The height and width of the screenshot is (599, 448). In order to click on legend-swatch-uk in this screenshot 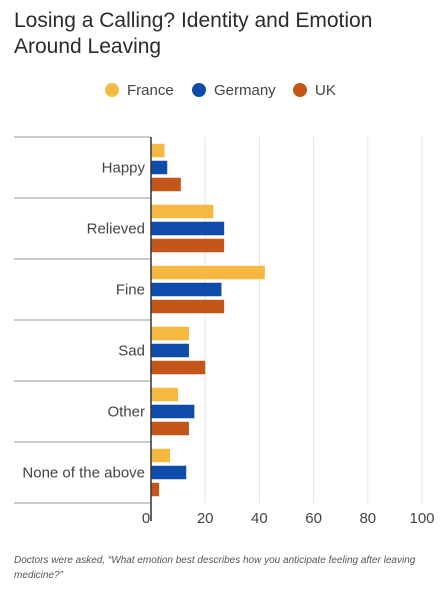, I will do `click(300, 90)`.